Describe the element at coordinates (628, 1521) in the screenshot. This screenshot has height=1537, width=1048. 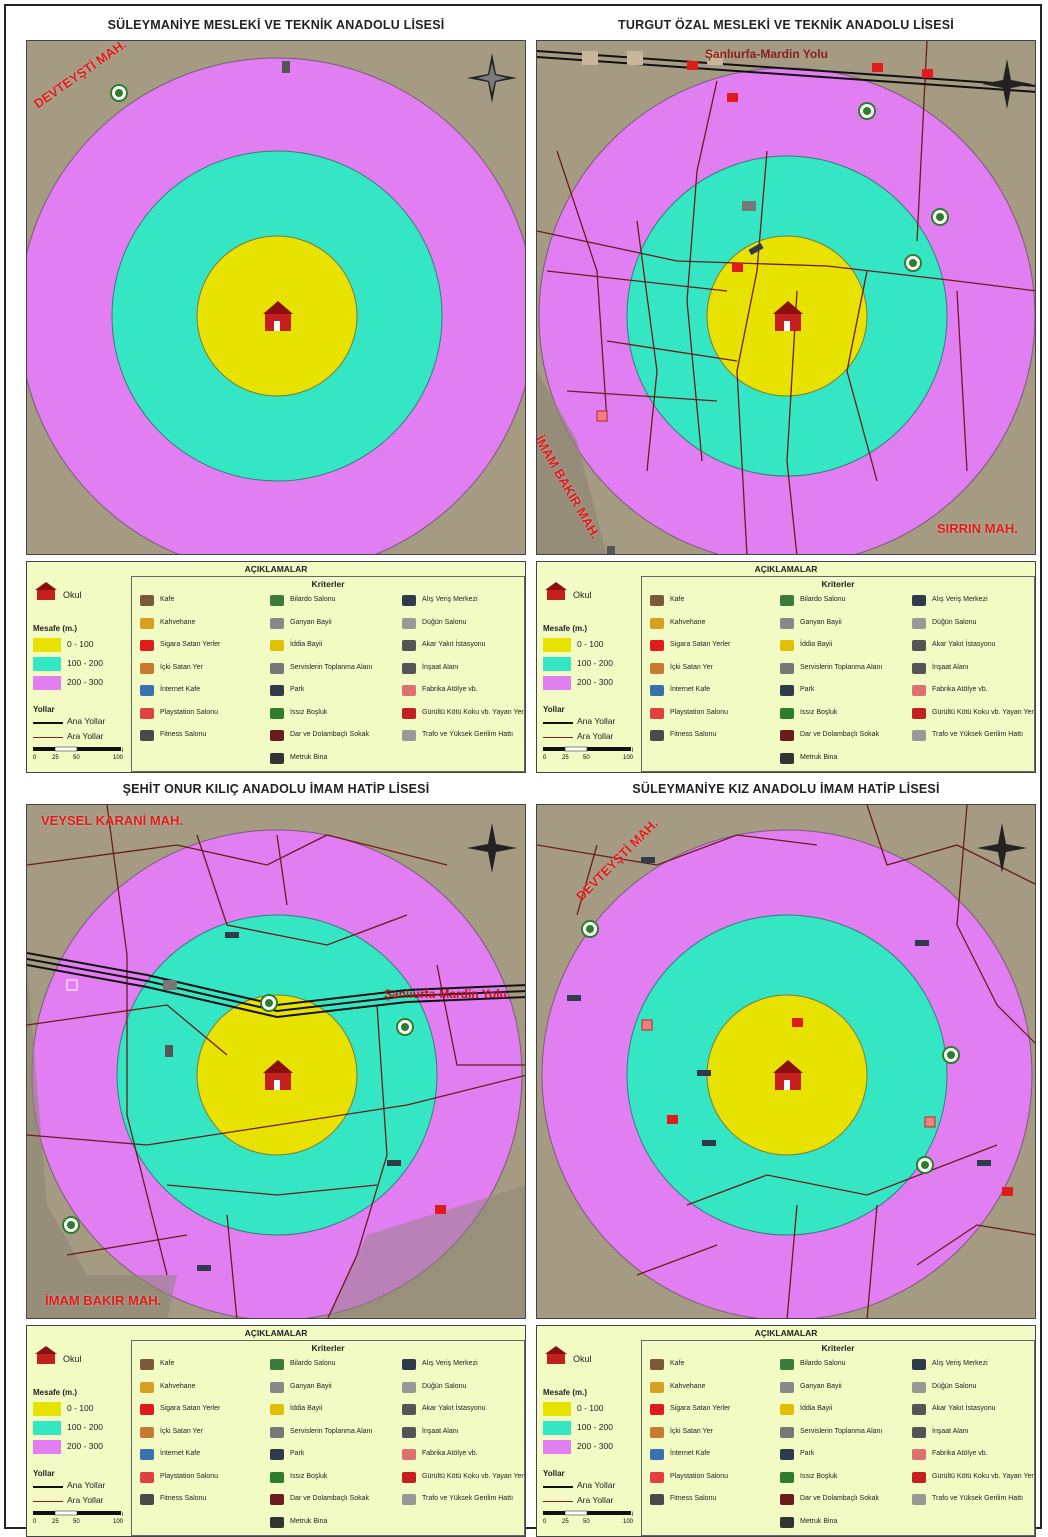
I see `svg-text: 100` at that location.